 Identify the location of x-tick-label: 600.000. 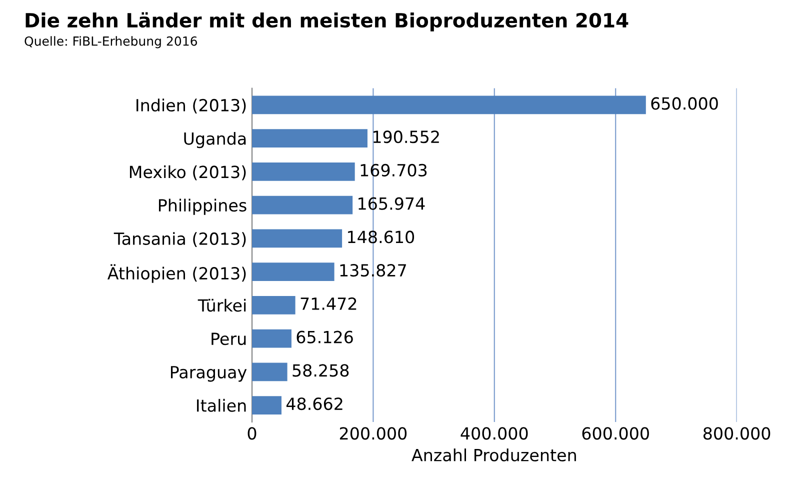
(615, 433).